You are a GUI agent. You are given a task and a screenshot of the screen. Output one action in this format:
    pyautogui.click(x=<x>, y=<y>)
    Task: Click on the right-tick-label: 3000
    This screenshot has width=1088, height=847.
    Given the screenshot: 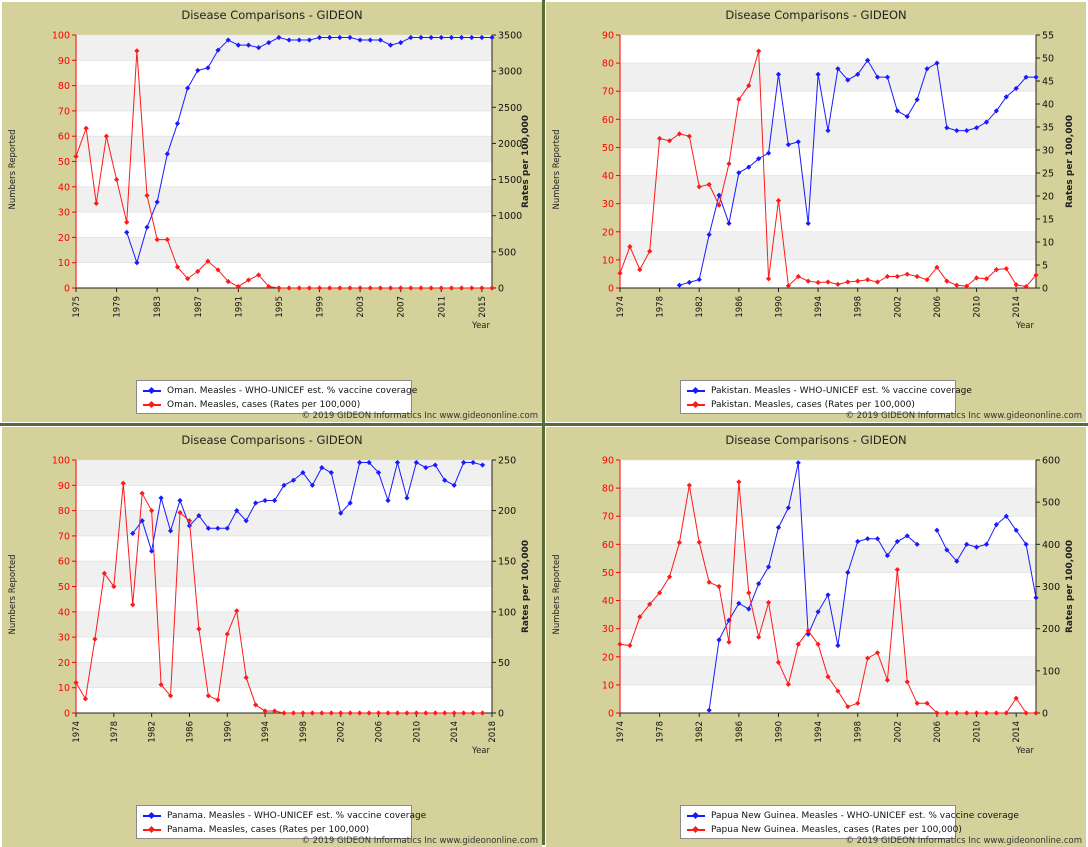 What is the action you would take?
    pyautogui.click(x=510, y=72)
    